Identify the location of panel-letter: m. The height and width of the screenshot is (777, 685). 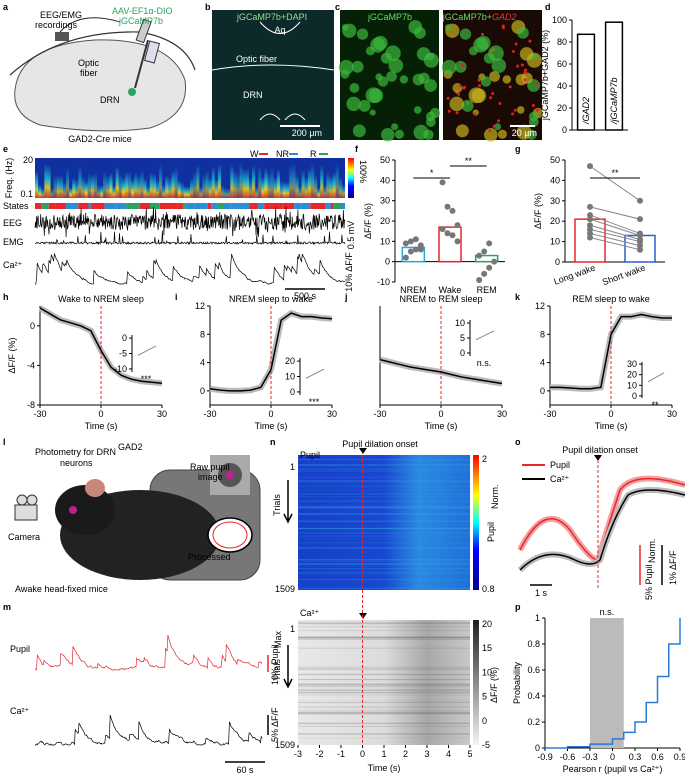
(7, 607).